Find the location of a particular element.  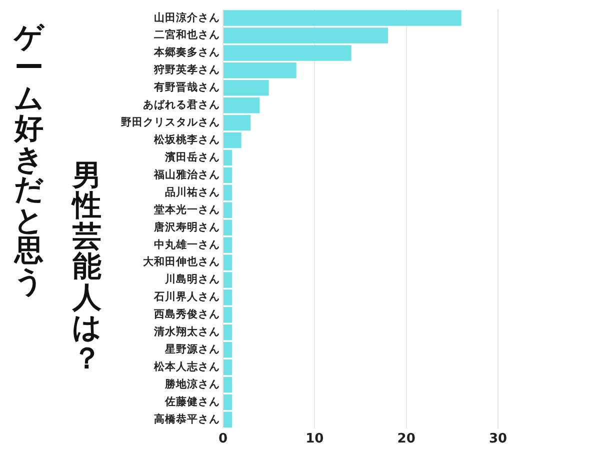

x-tick-label: 10 is located at coordinates (315, 439).